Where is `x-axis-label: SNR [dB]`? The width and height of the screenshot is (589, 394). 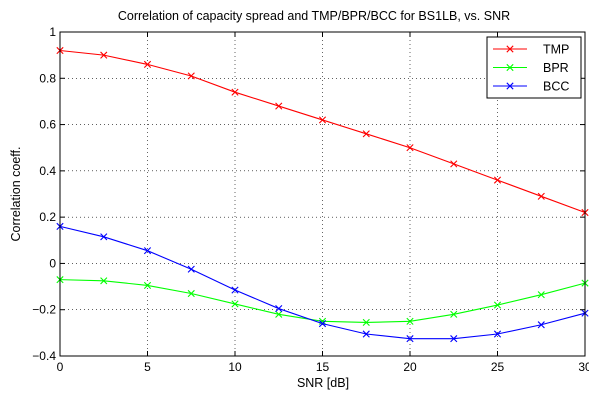
x-axis-label: SNR [dB] is located at coordinates (323, 383).